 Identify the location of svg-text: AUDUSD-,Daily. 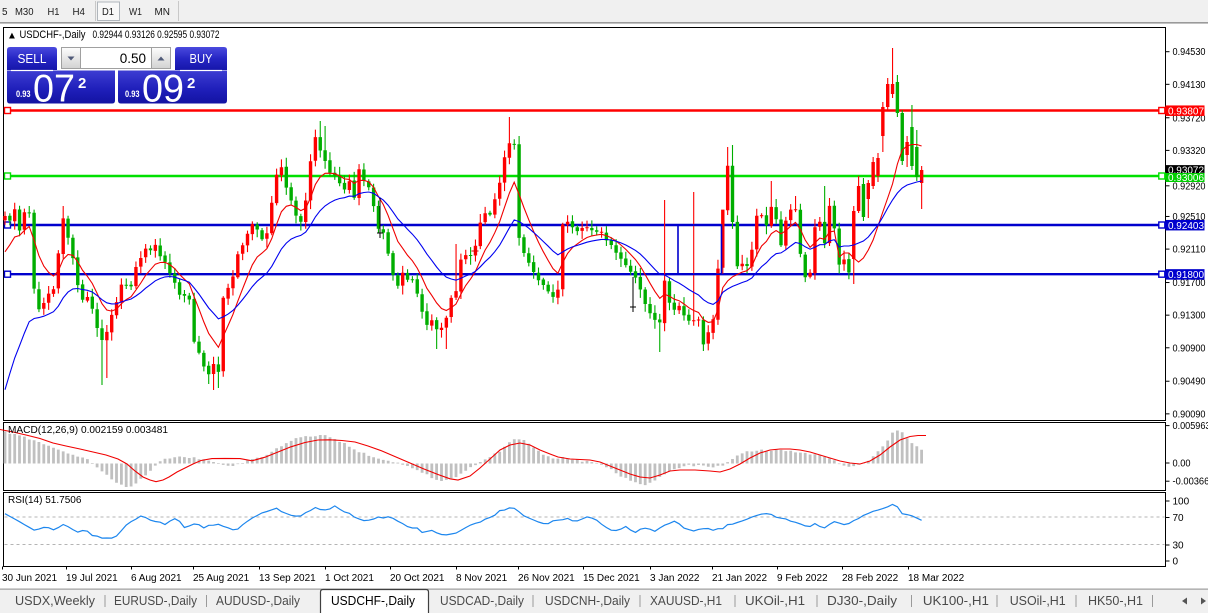
(258, 601).